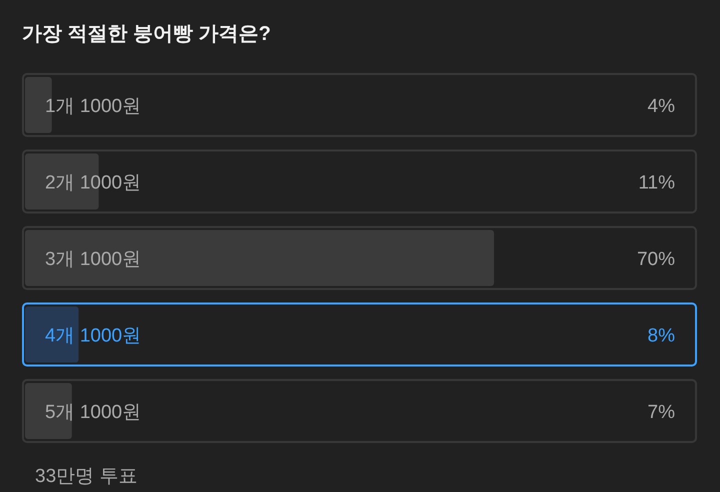 The image size is (720, 492). What do you see at coordinates (656, 259) in the screenshot?
I see `data-label: 70%` at bounding box center [656, 259].